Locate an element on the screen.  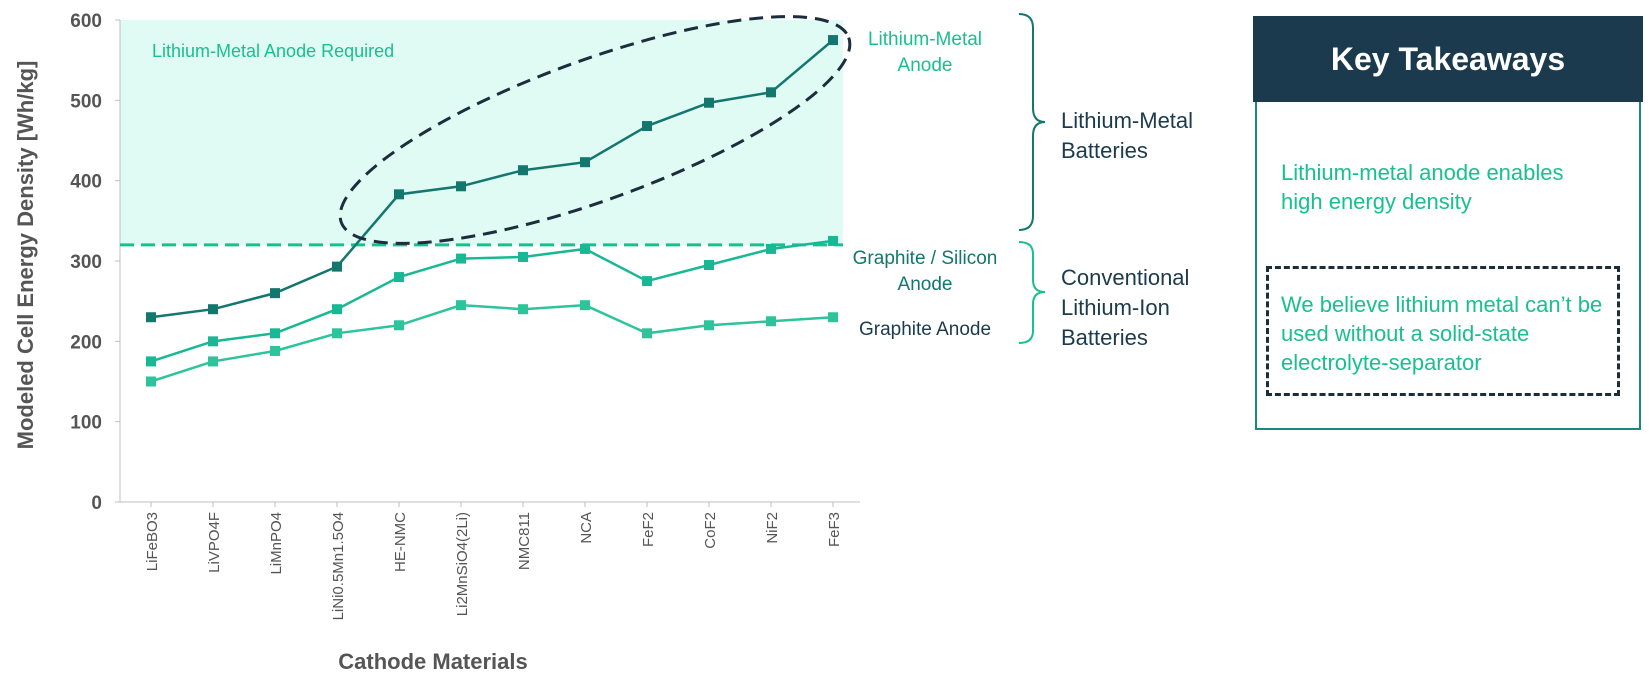
x-tick-label: LiMnPO4 is located at coordinates (276, 543).